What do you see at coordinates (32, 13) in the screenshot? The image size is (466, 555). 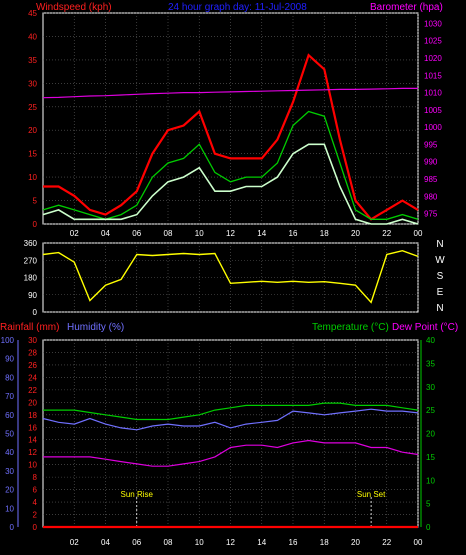 I see `windspeed-tick-label: 45` at bounding box center [32, 13].